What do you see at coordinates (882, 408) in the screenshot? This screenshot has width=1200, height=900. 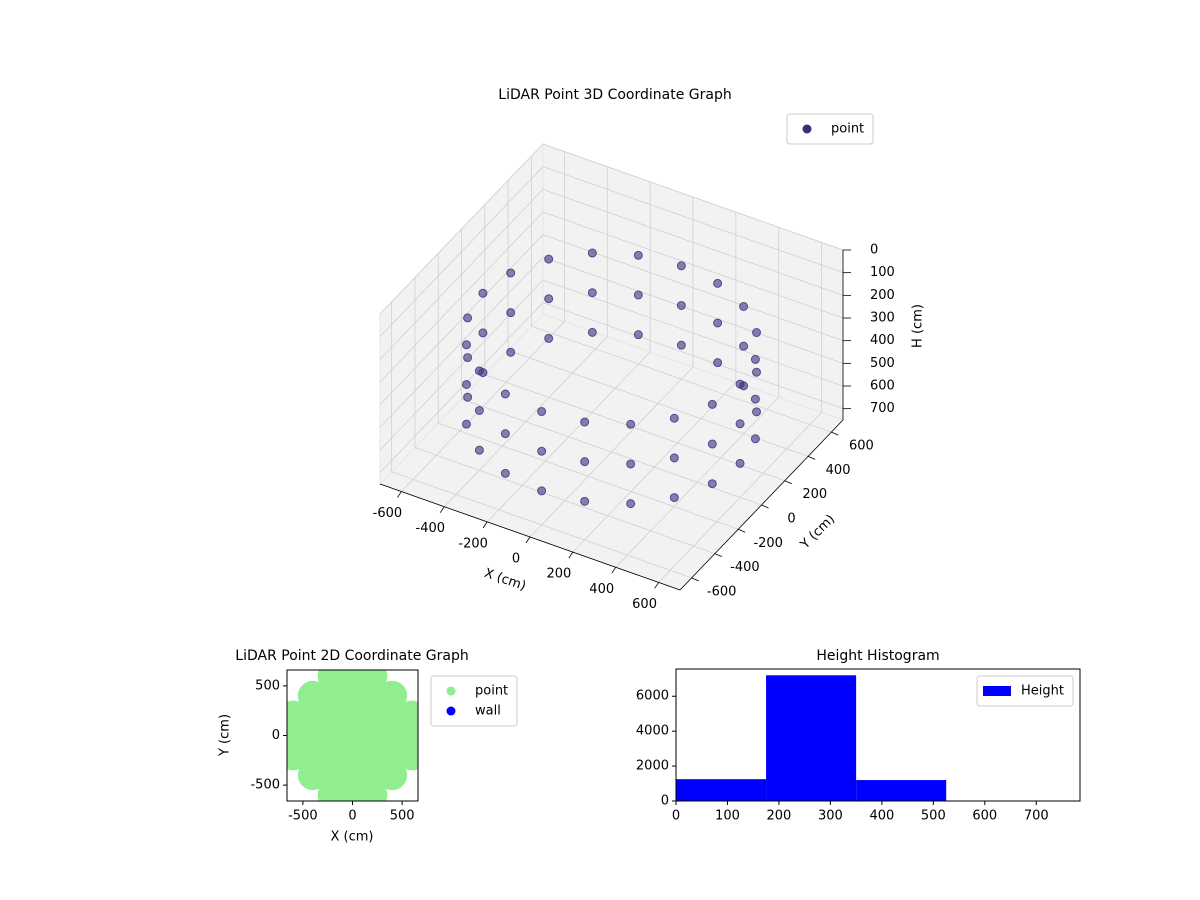 I see `z-tick-label: 700` at bounding box center [882, 408].